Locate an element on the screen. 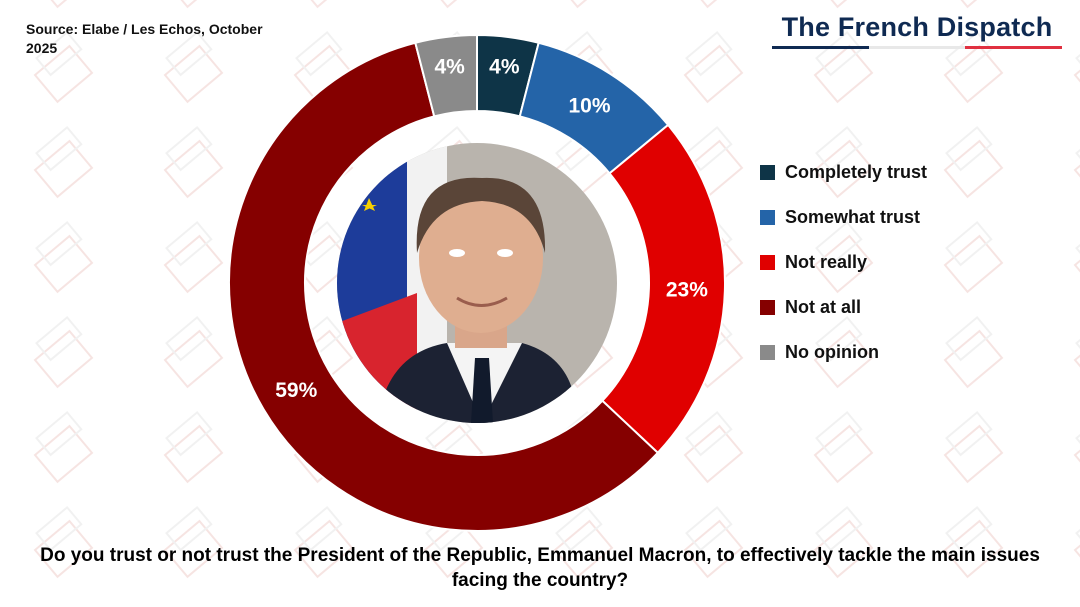 Image resolution: width=1080 pixels, height=607 pixels. legend-label: No opinion is located at coordinates (832, 352).